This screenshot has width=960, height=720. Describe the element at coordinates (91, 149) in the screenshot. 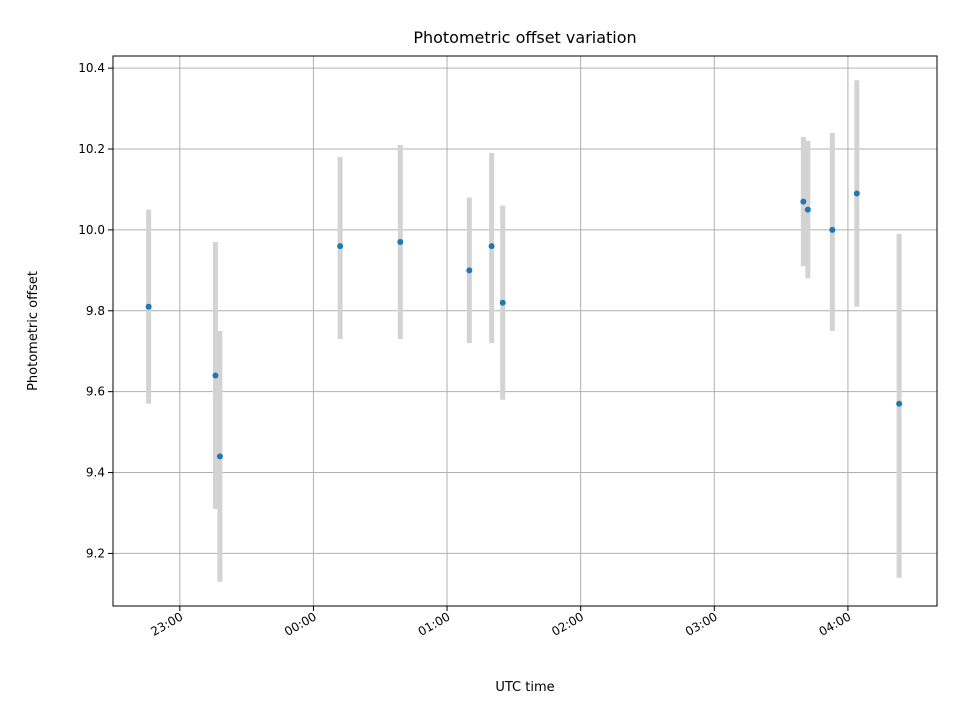

I see `y-tick-label: 10.2` at that location.